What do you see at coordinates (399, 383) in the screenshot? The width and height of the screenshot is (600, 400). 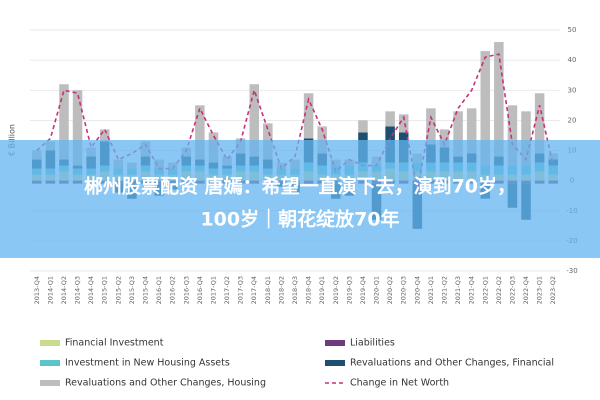 I see `legend-label: Change in Net Worth` at bounding box center [399, 383].